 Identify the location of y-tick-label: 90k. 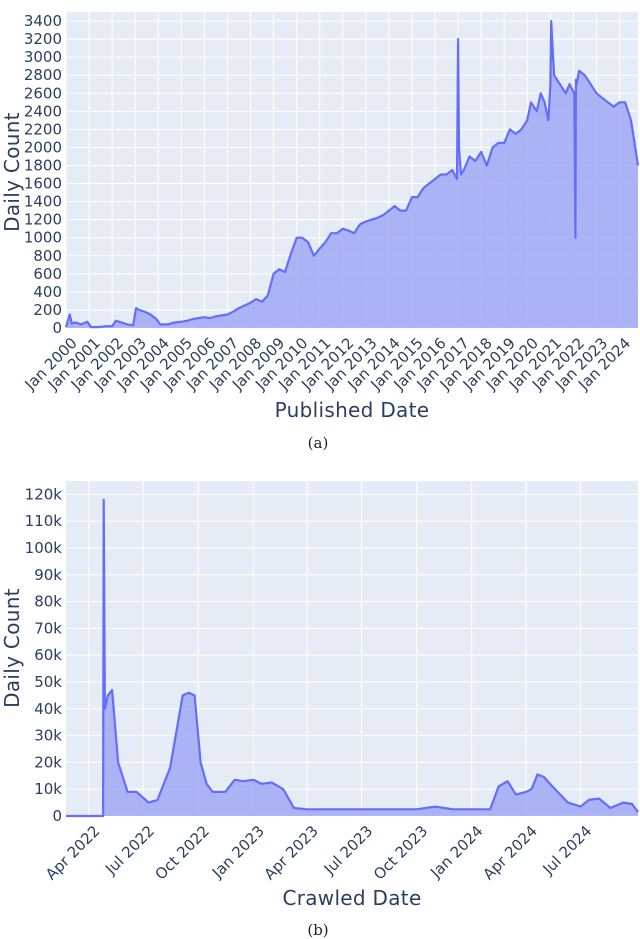
(48, 575).